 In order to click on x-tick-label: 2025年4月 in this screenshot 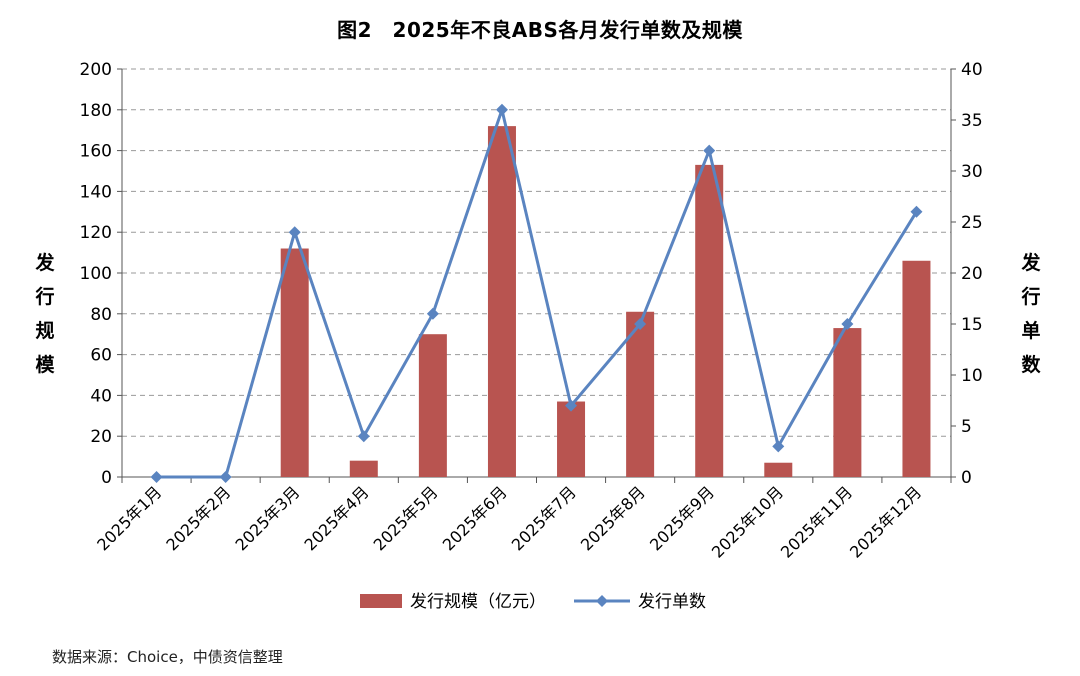, I will do `click(337, 518)`.